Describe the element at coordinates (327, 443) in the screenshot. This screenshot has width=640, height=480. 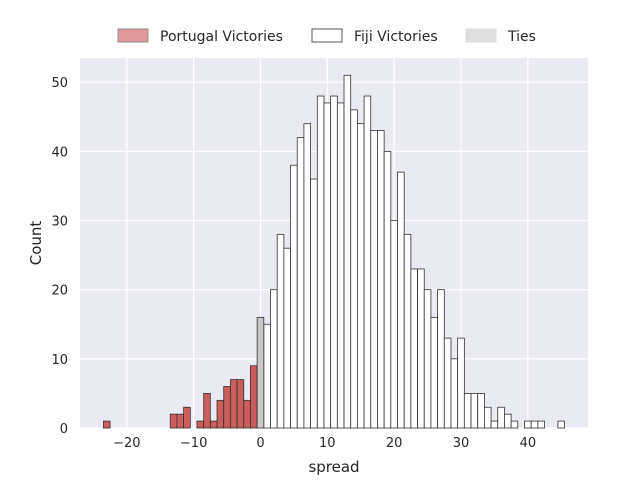
I see `x-tick-label: 10` at that location.